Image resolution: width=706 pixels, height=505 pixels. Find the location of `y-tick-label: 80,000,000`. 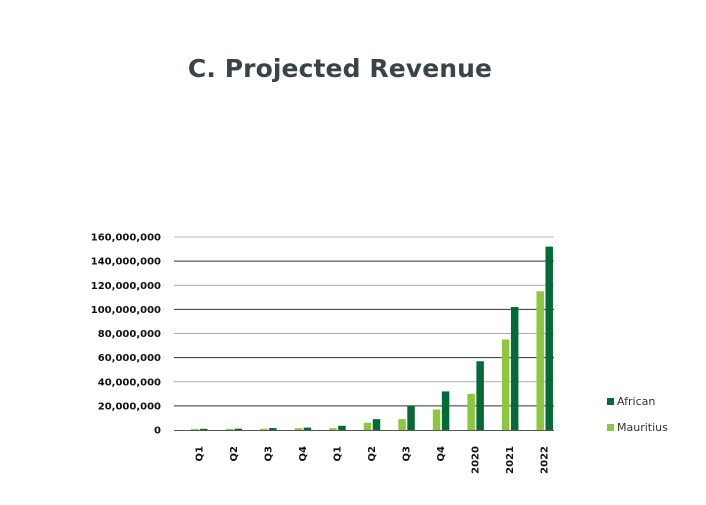

y-tick-label: 80,000,000 is located at coordinates (129, 334).